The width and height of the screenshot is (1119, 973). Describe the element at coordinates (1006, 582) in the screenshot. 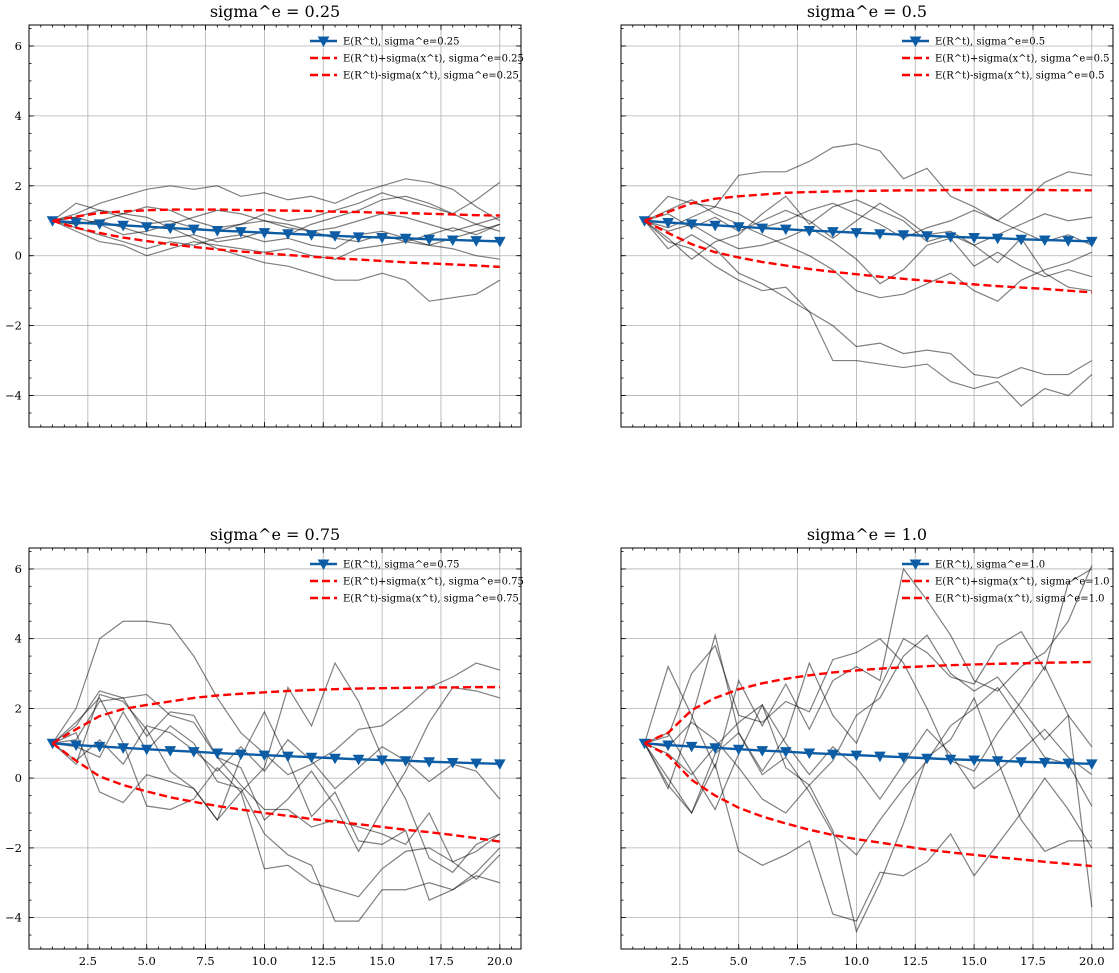

I see `legend-item: E(R^t)+sigma(x^t), sigma^e=1.0` at that location.